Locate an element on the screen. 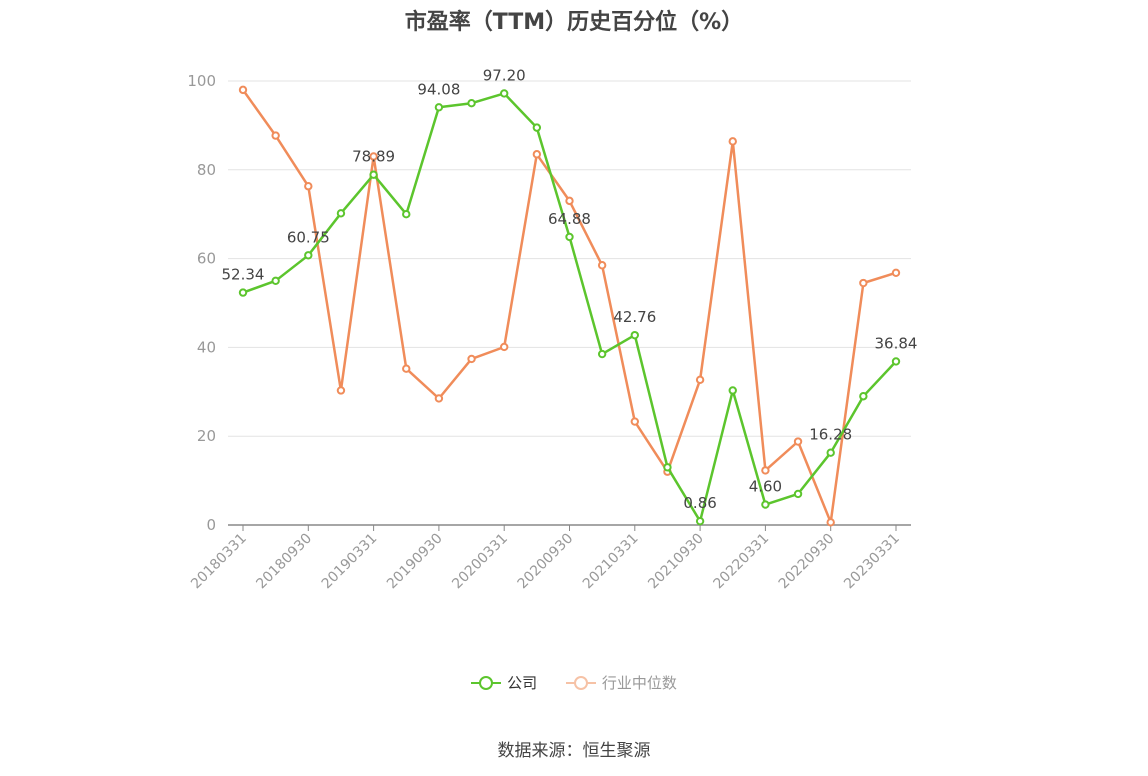  data-source: 数据来源：恒生聚源 is located at coordinates (574, 751).